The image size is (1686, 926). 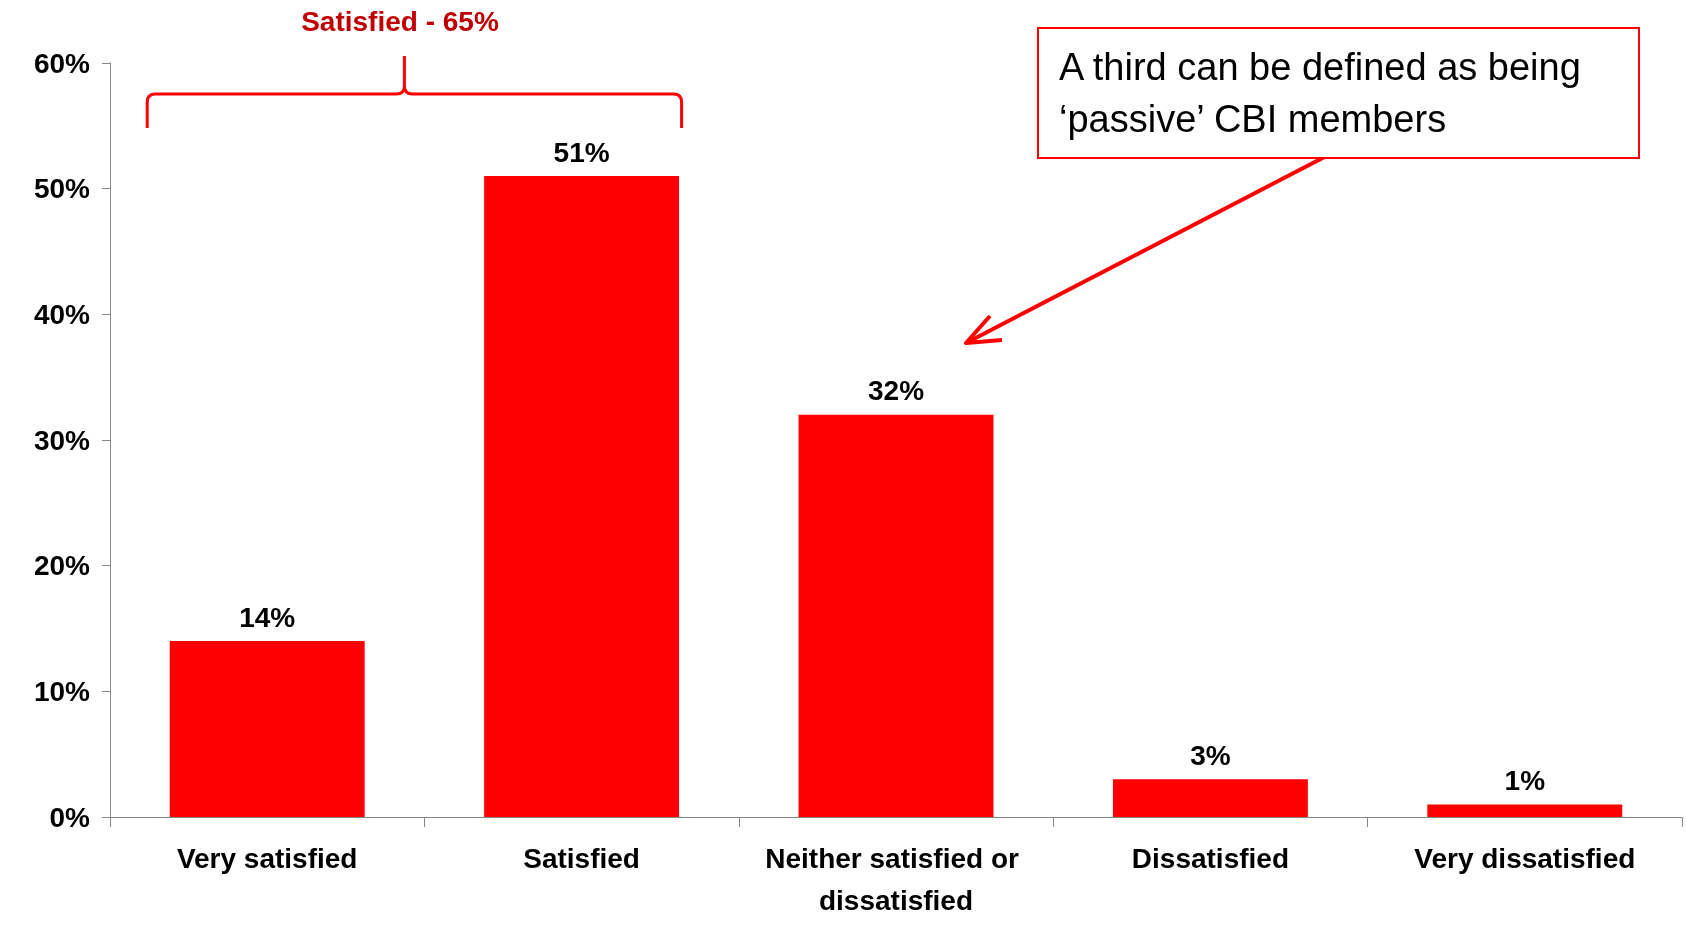 I want to click on y-tick-label: 20%, so click(x=62, y=566).